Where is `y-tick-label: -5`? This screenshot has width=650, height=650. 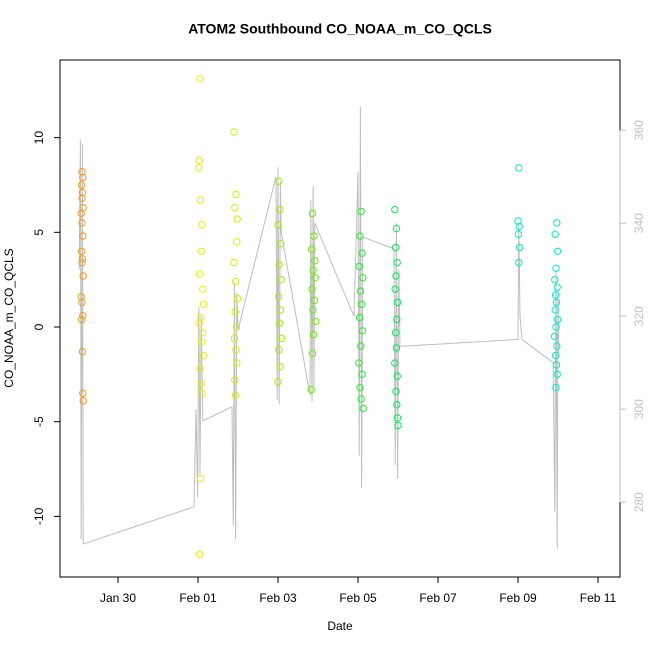 y-tick-label: -5 is located at coordinates (39, 421).